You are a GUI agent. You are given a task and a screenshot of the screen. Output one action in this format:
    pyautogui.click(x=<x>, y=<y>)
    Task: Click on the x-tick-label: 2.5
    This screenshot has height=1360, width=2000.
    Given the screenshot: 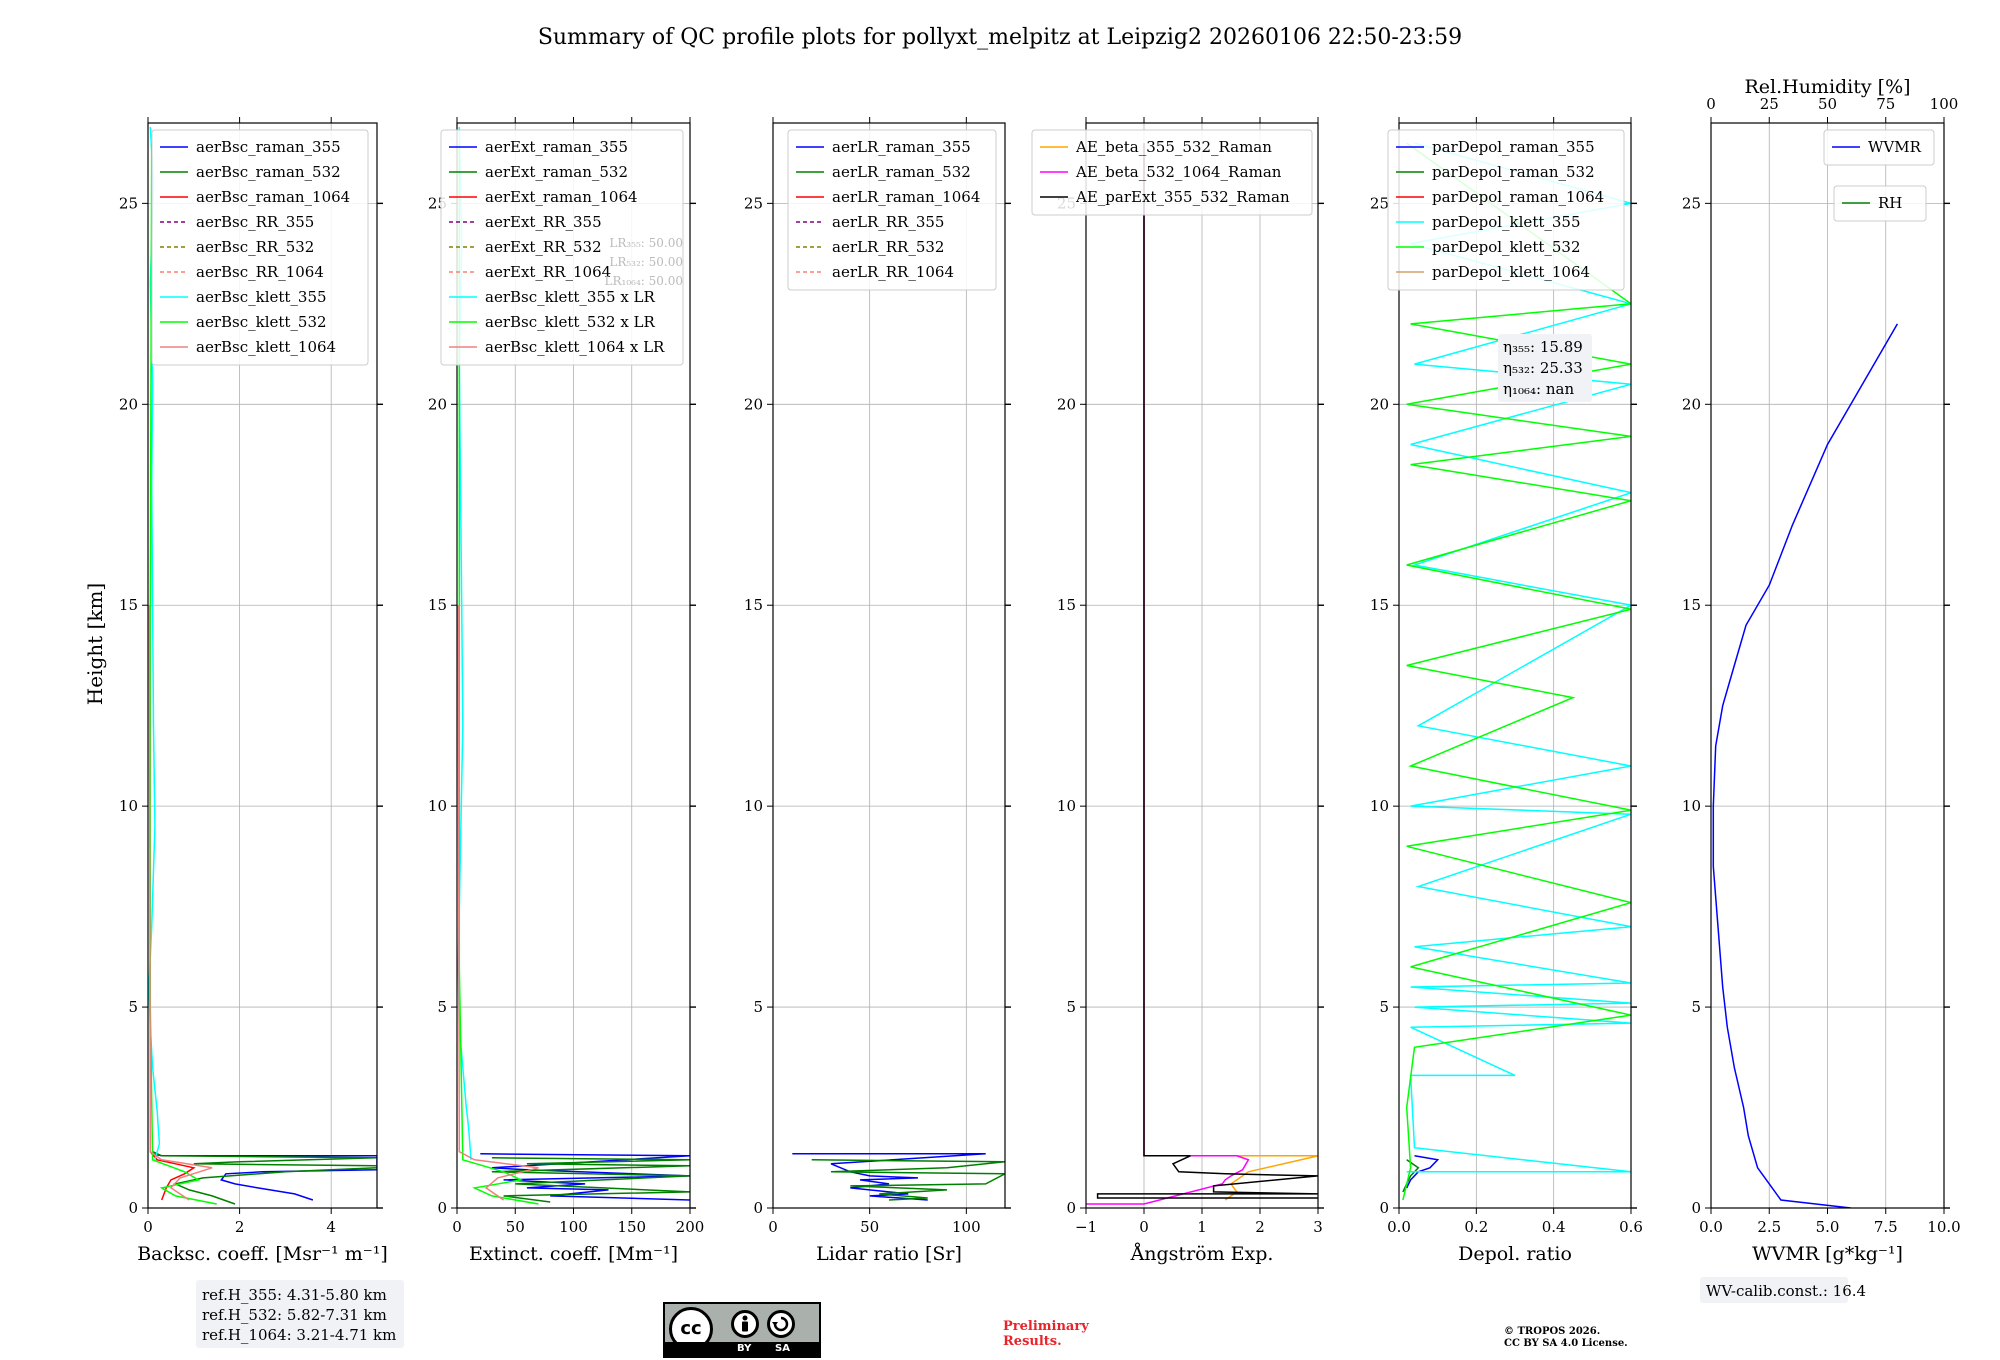 What is the action you would take?
    pyautogui.click(x=1769, y=1227)
    